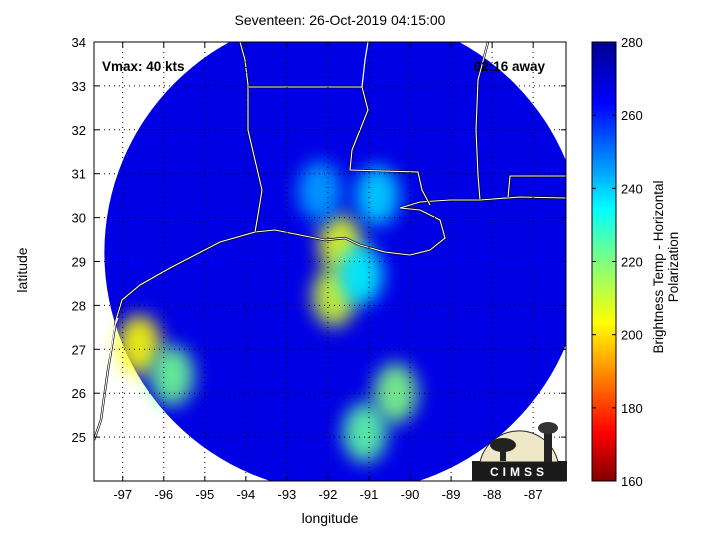 This screenshot has width=720, height=540. I want to click on cimss-logo: CIMSS, so click(519, 451).